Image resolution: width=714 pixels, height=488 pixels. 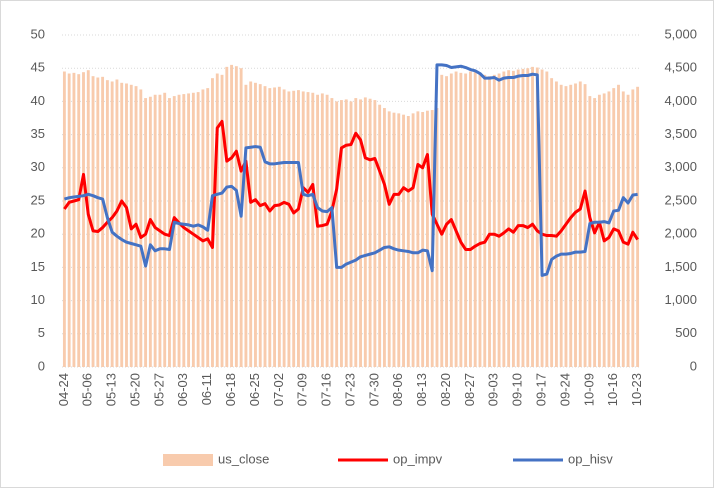 I want to click on y2-tick-label: 500, so click(x=686, y=332).